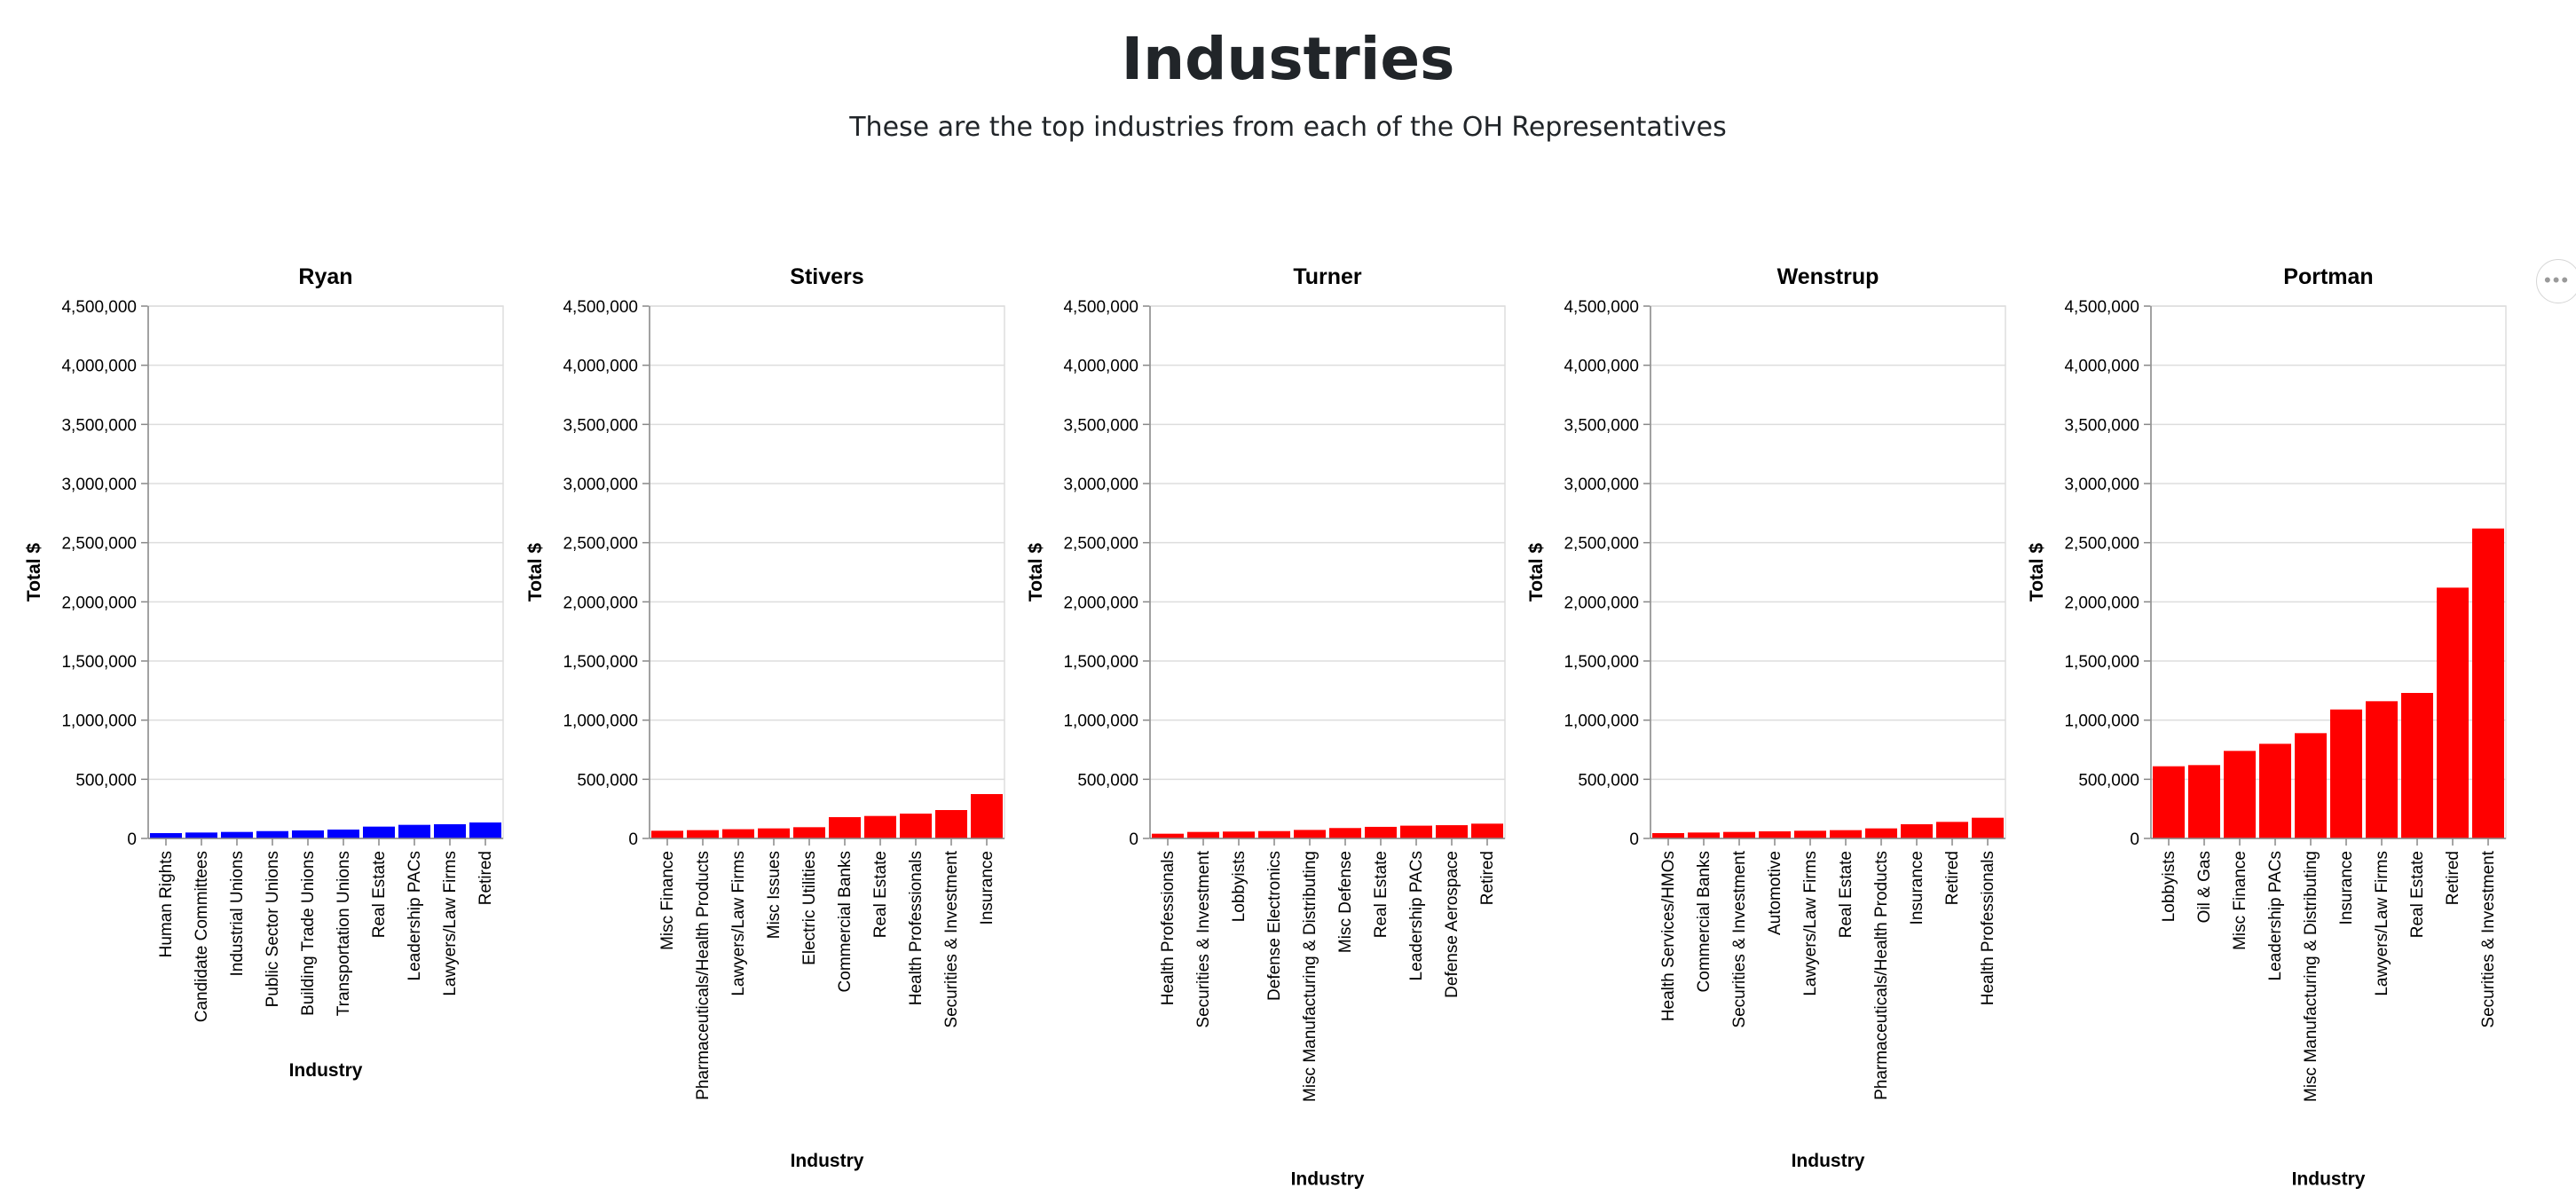  What do you see at coordinates (1345, 833) in the screenshot?
I see `bar-misc-defense` at bounding box center [1345, 833].